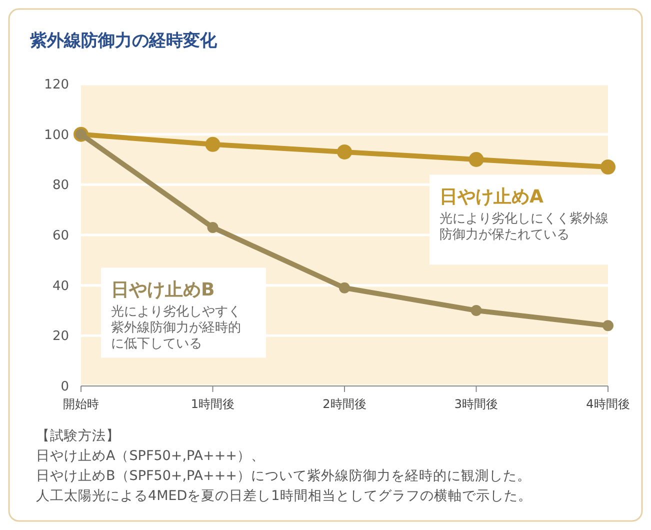  What do you see at coordinates (56, 135) in the screenshot?
I see `y-tick-label: 100` at bounding box center [56, 135].